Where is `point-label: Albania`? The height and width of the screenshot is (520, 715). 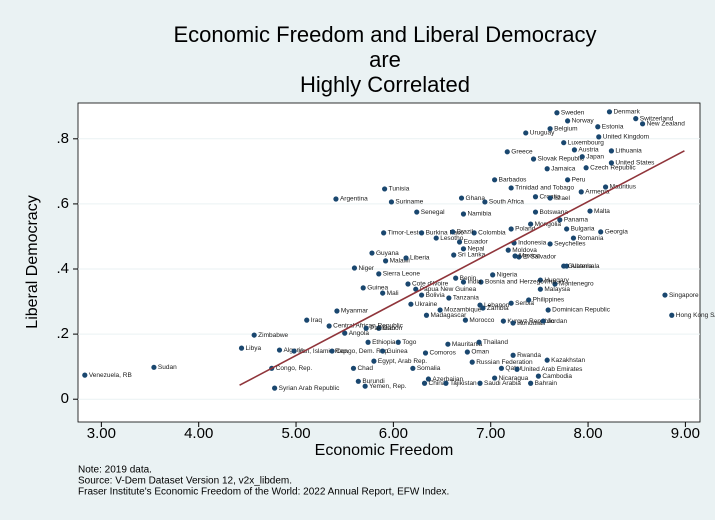
point-label: Albania is located at coordinates (582, 266).